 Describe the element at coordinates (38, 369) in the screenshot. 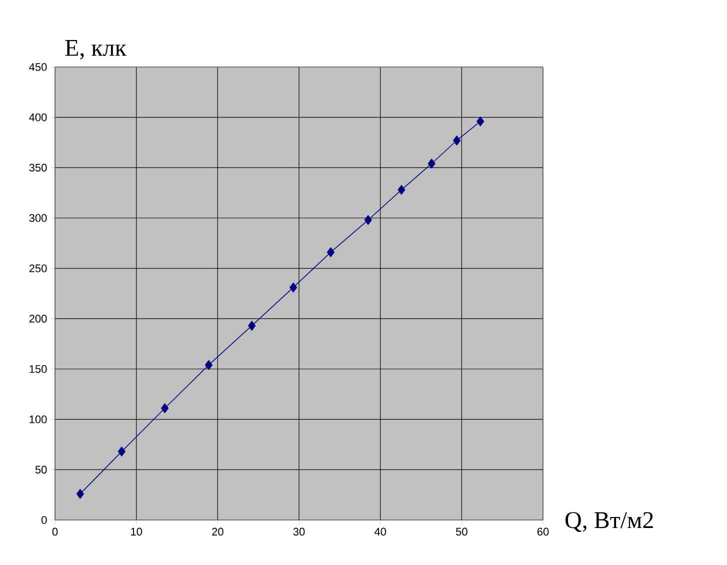

I see `y-tick-label: 150` at that location.